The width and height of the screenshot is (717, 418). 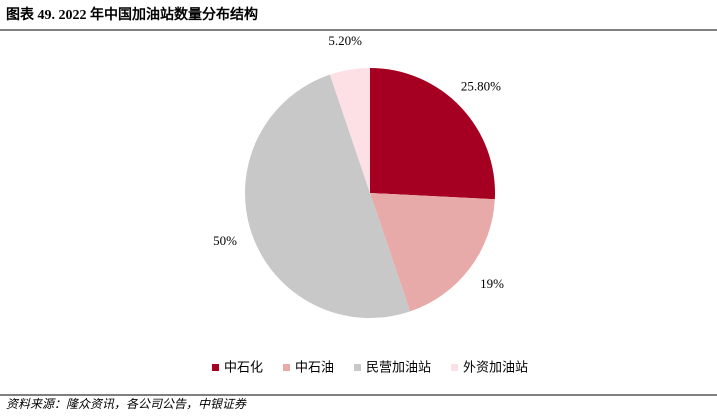 What do you see at coordinates (398, 368) in the screenshot?
I see `legend-label: 民营加油站` at bounding box center [398, 368].